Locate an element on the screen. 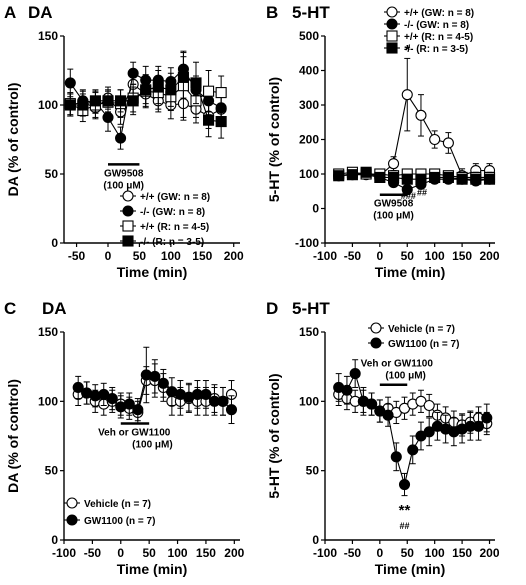 Image resolution: width=526 pixels, height=585 pixels. drug-concentration-label: (100 μM) is located at coordinates (152, 445).